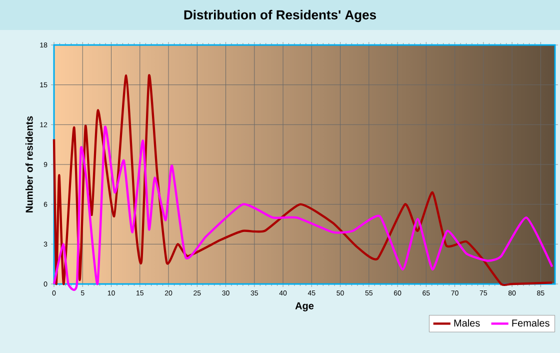  Describe the element at coordinates (304, 307) in the screenshot. I see `x-axis-title: Age` at that location.